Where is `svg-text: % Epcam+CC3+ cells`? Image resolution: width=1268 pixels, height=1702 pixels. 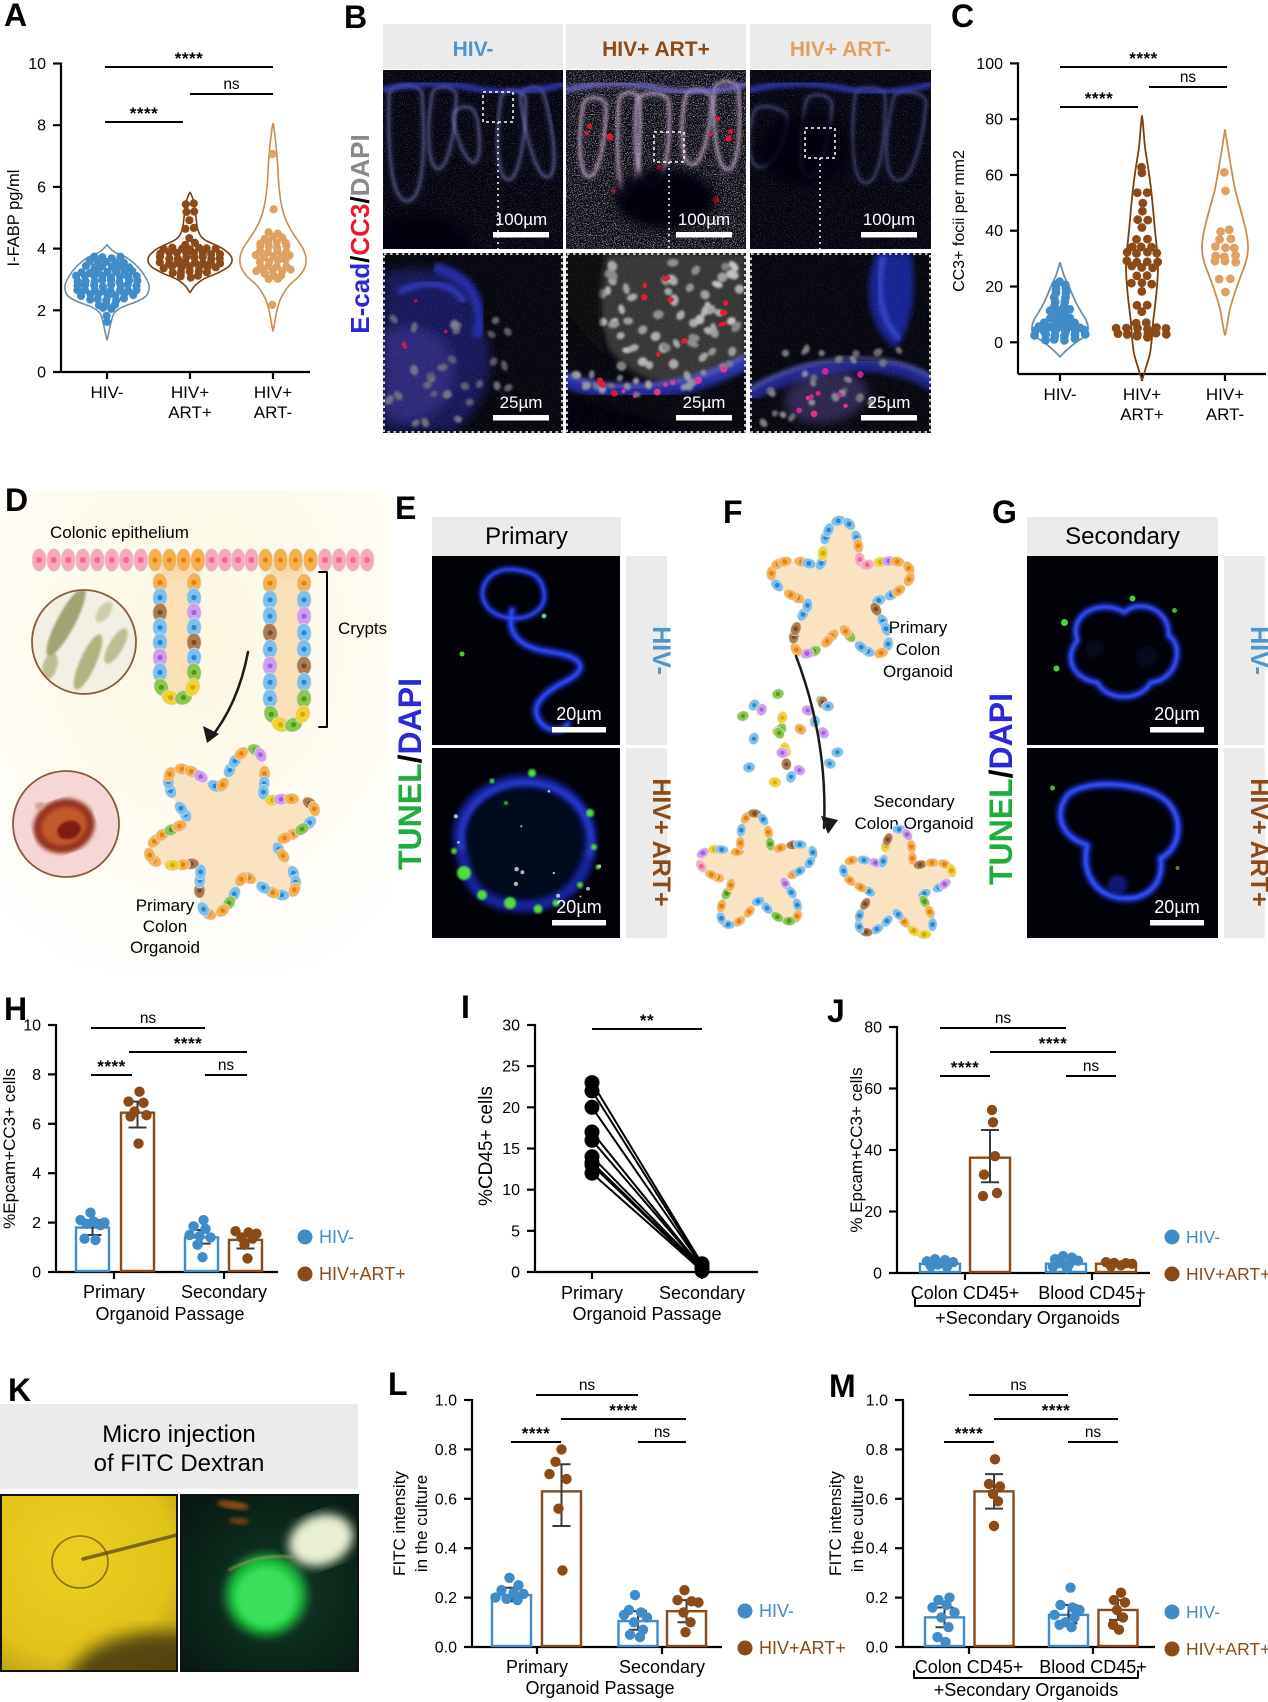
svg-text: % Epcam+CC3+ cells is located at coordinates (856, 1149).